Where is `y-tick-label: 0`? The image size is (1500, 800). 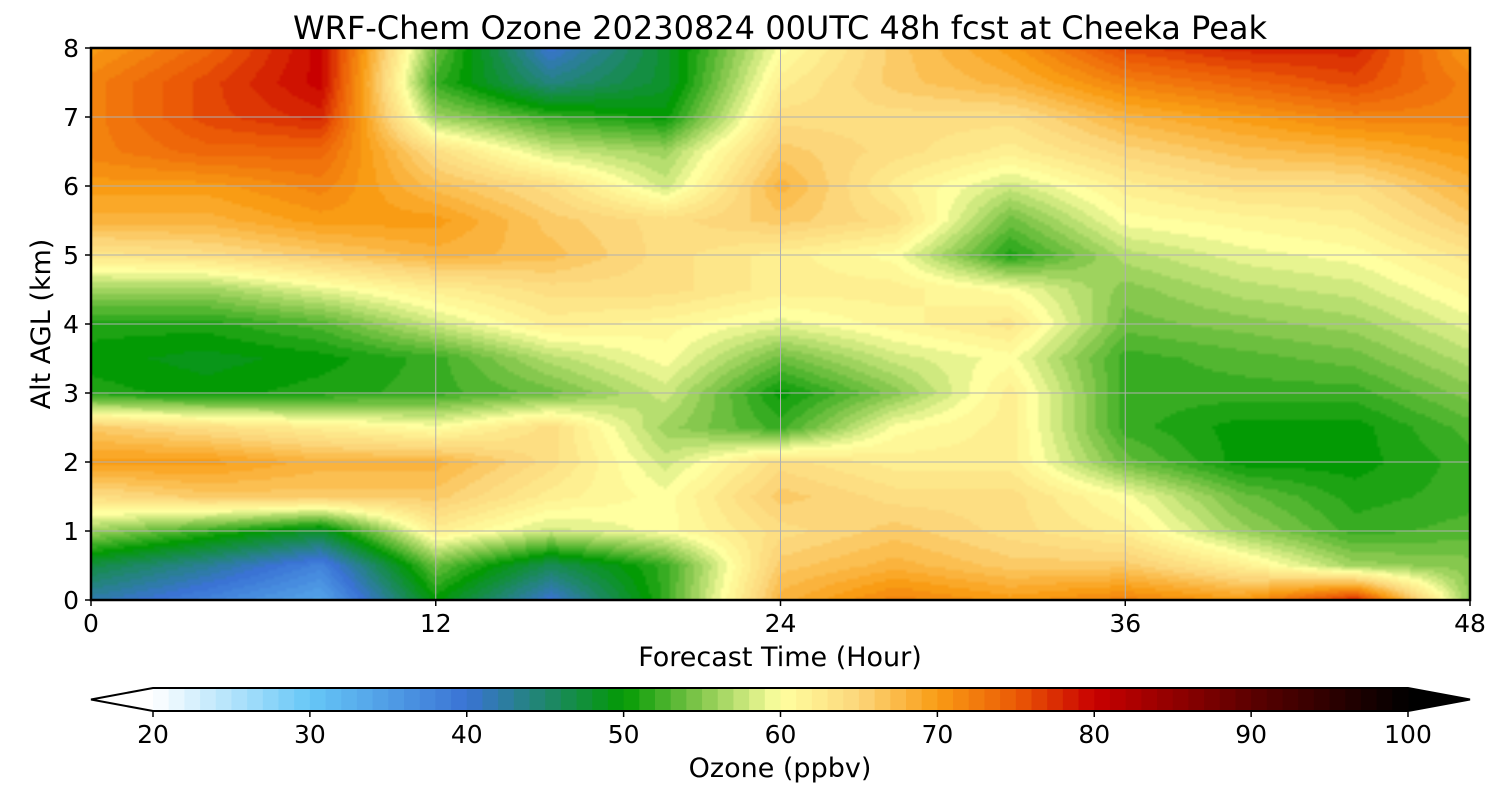 y-tick-label: 0 is located at coordinates (71, 600).